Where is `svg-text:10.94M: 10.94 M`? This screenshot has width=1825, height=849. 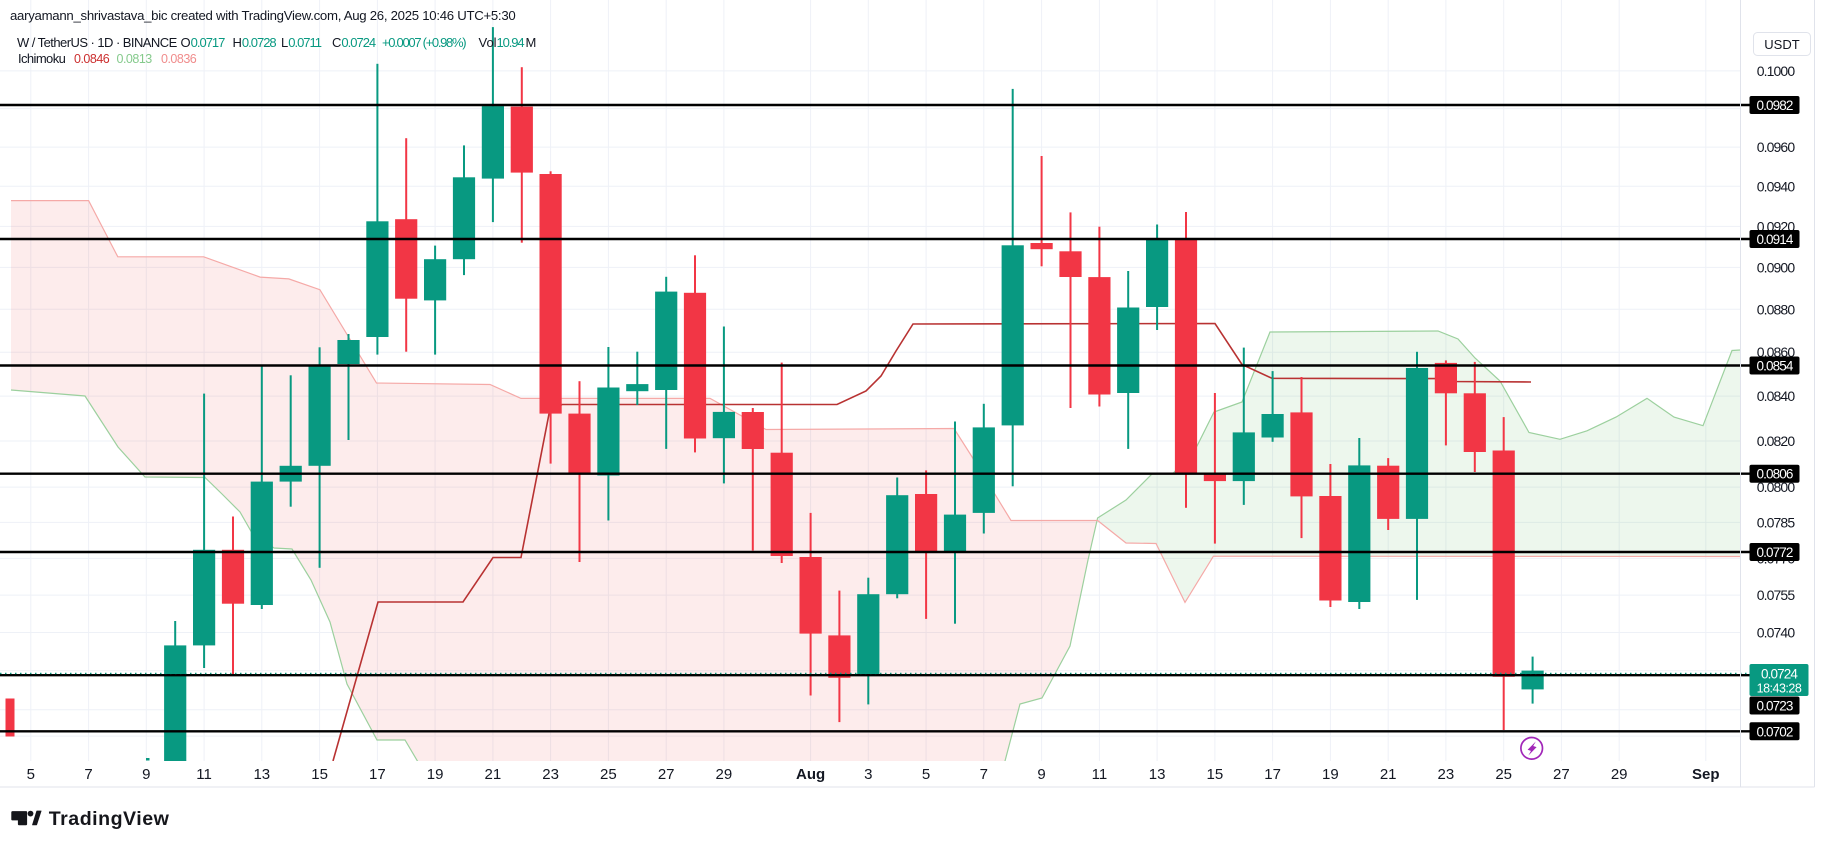 svg-text:10.94M: 10.94 M is located at coordinates (516, 42).